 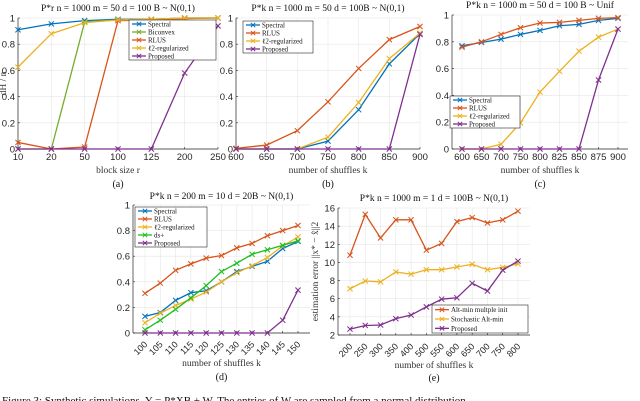 I want to click on x-tick-label: 145, so click(x=278, y=348).